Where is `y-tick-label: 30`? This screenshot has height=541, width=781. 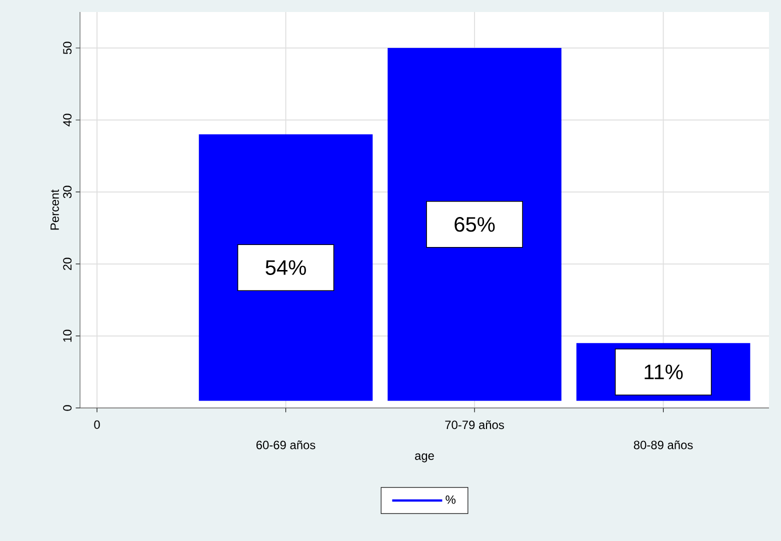
y-tick-label: 30 is located at coordinates (67, 192).